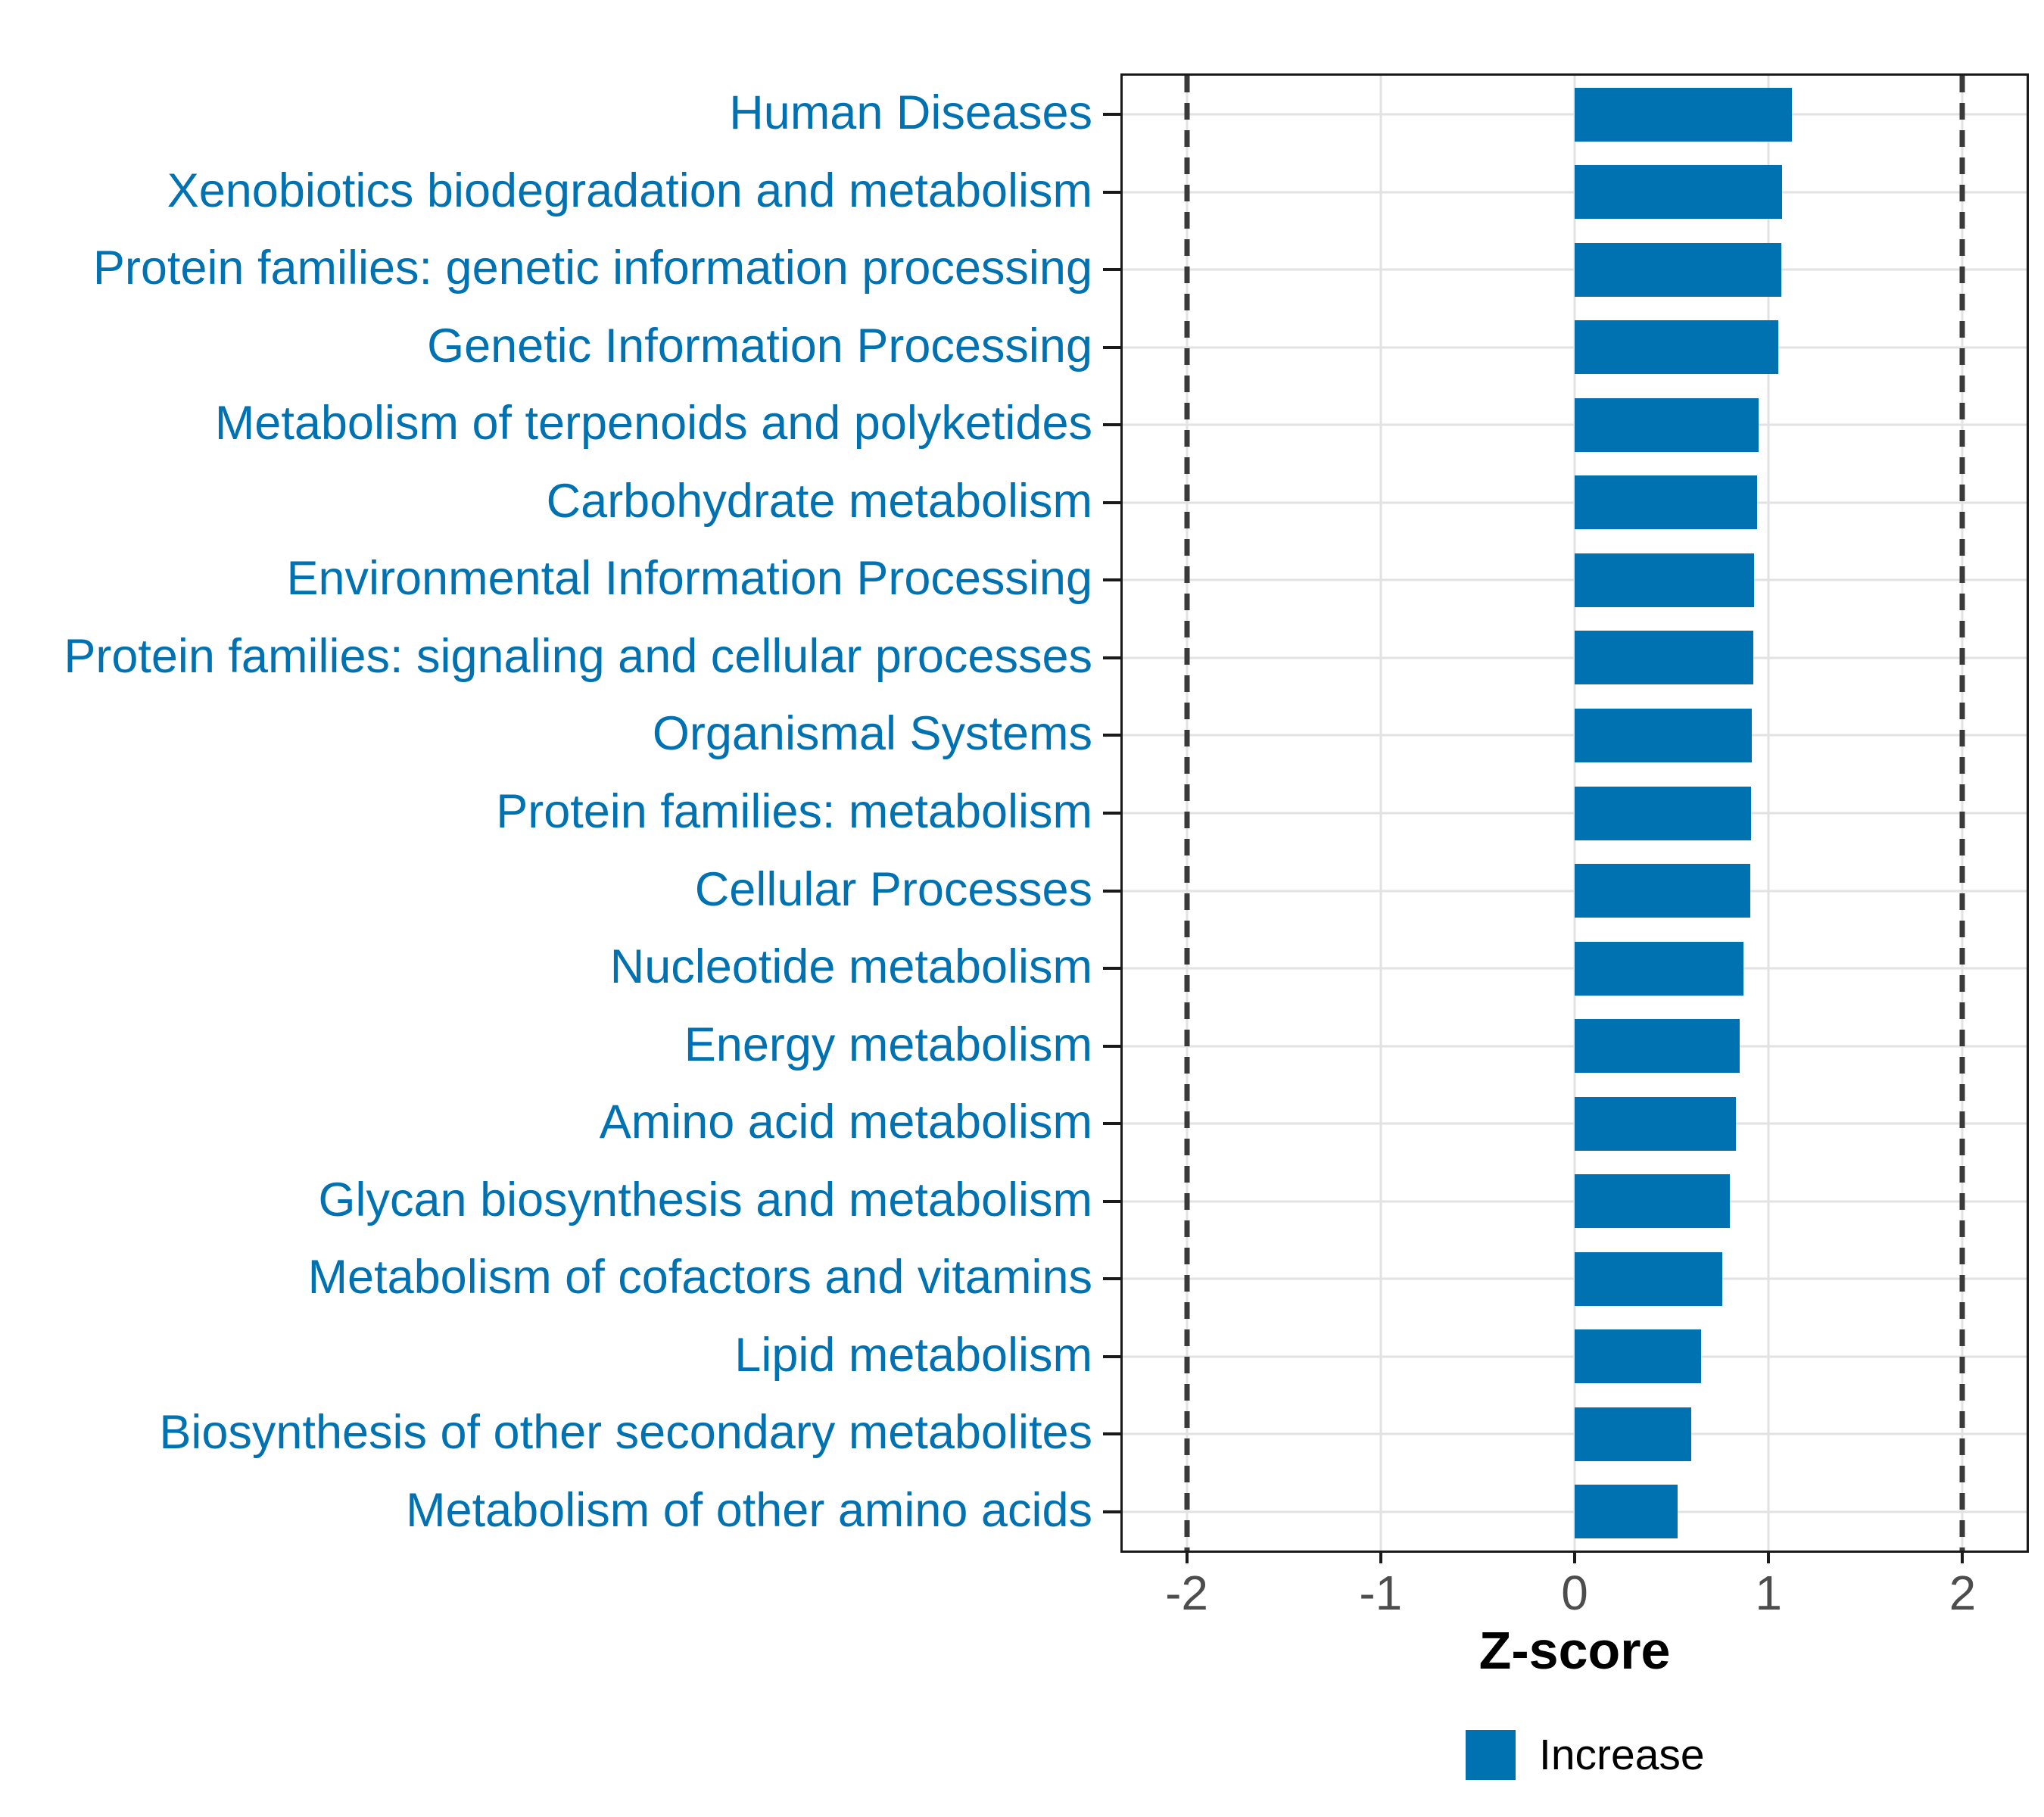 The height and width of the screenshot is (1817, 2044). I want to click on y-axis-label: Metabolism of other amino acids, so click(749, 1510).